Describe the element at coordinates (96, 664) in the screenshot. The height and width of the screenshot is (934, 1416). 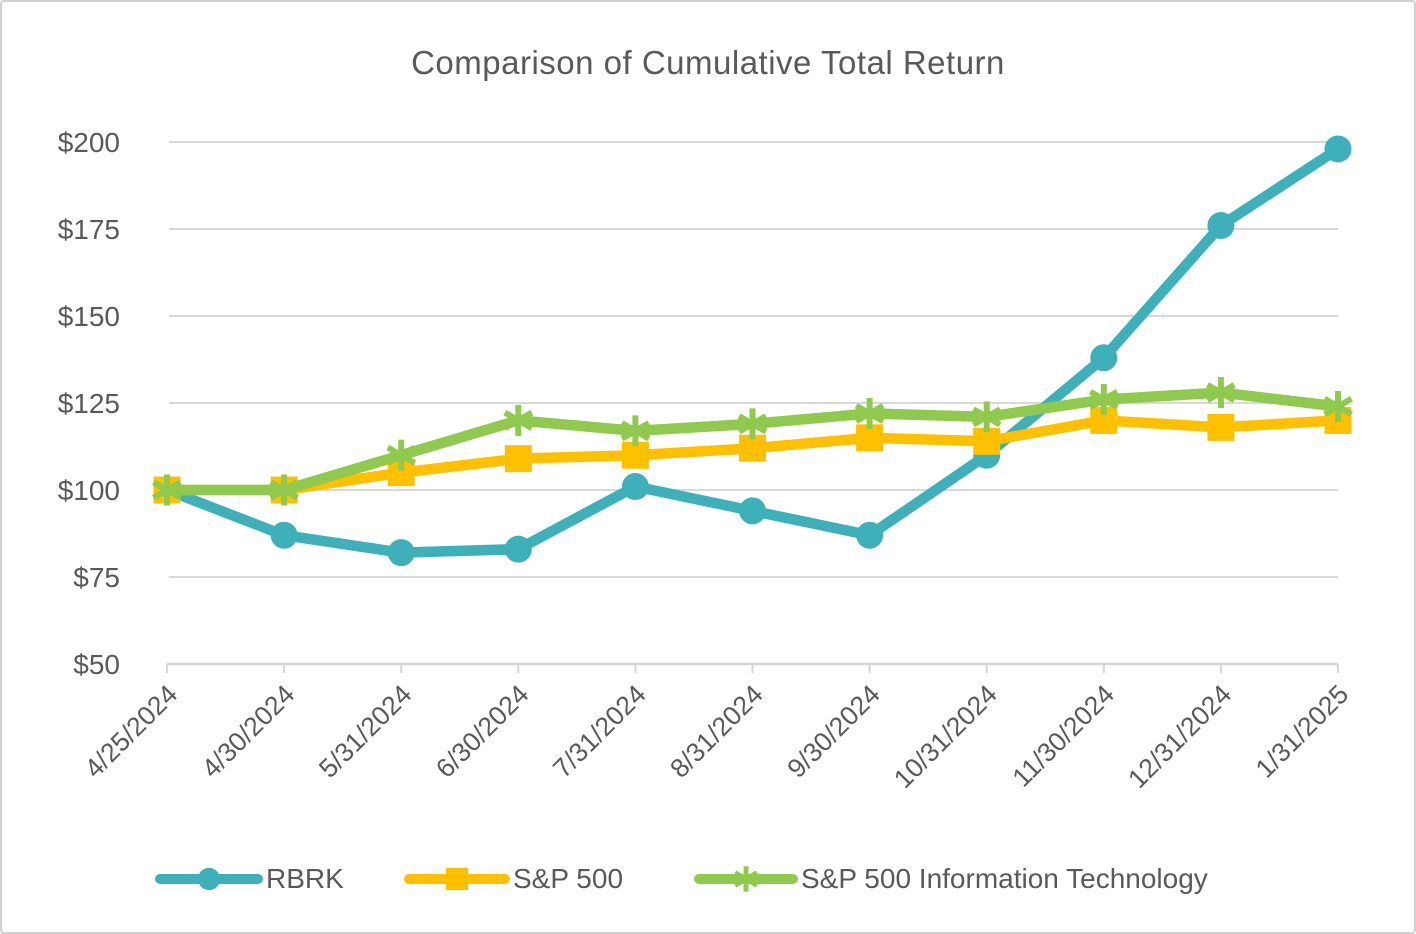
I see `y-axis-label: $50` at that location.